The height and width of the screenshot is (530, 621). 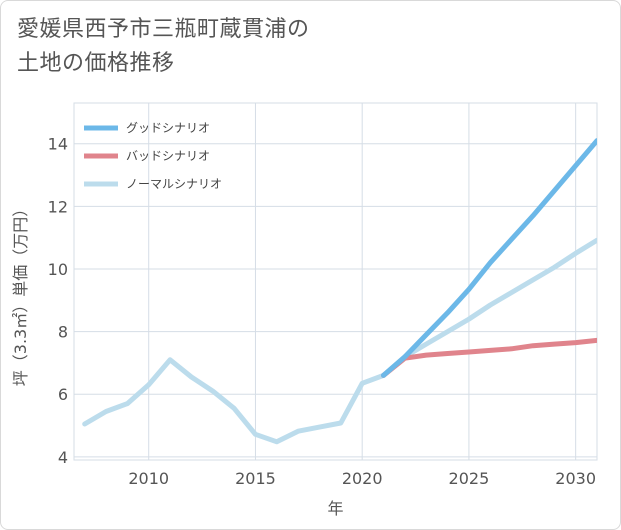 I want to click on x-tick-label: 2020, so click(x=362, y=478).